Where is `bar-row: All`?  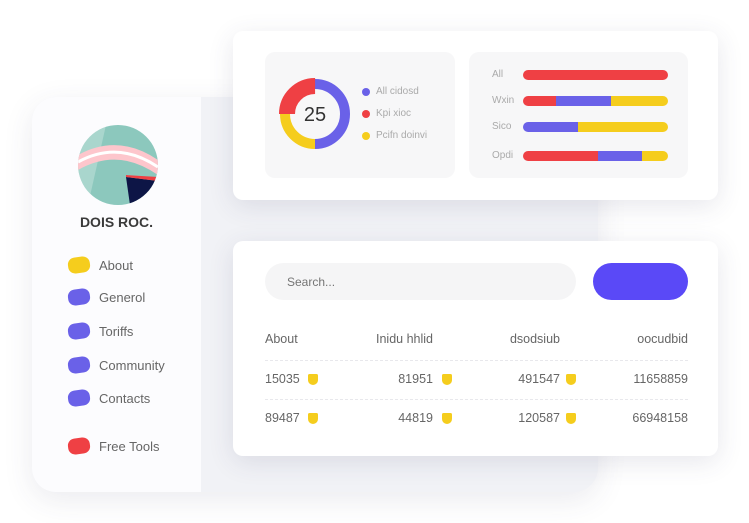
bar-row: All is located at coordinates (579, 75).